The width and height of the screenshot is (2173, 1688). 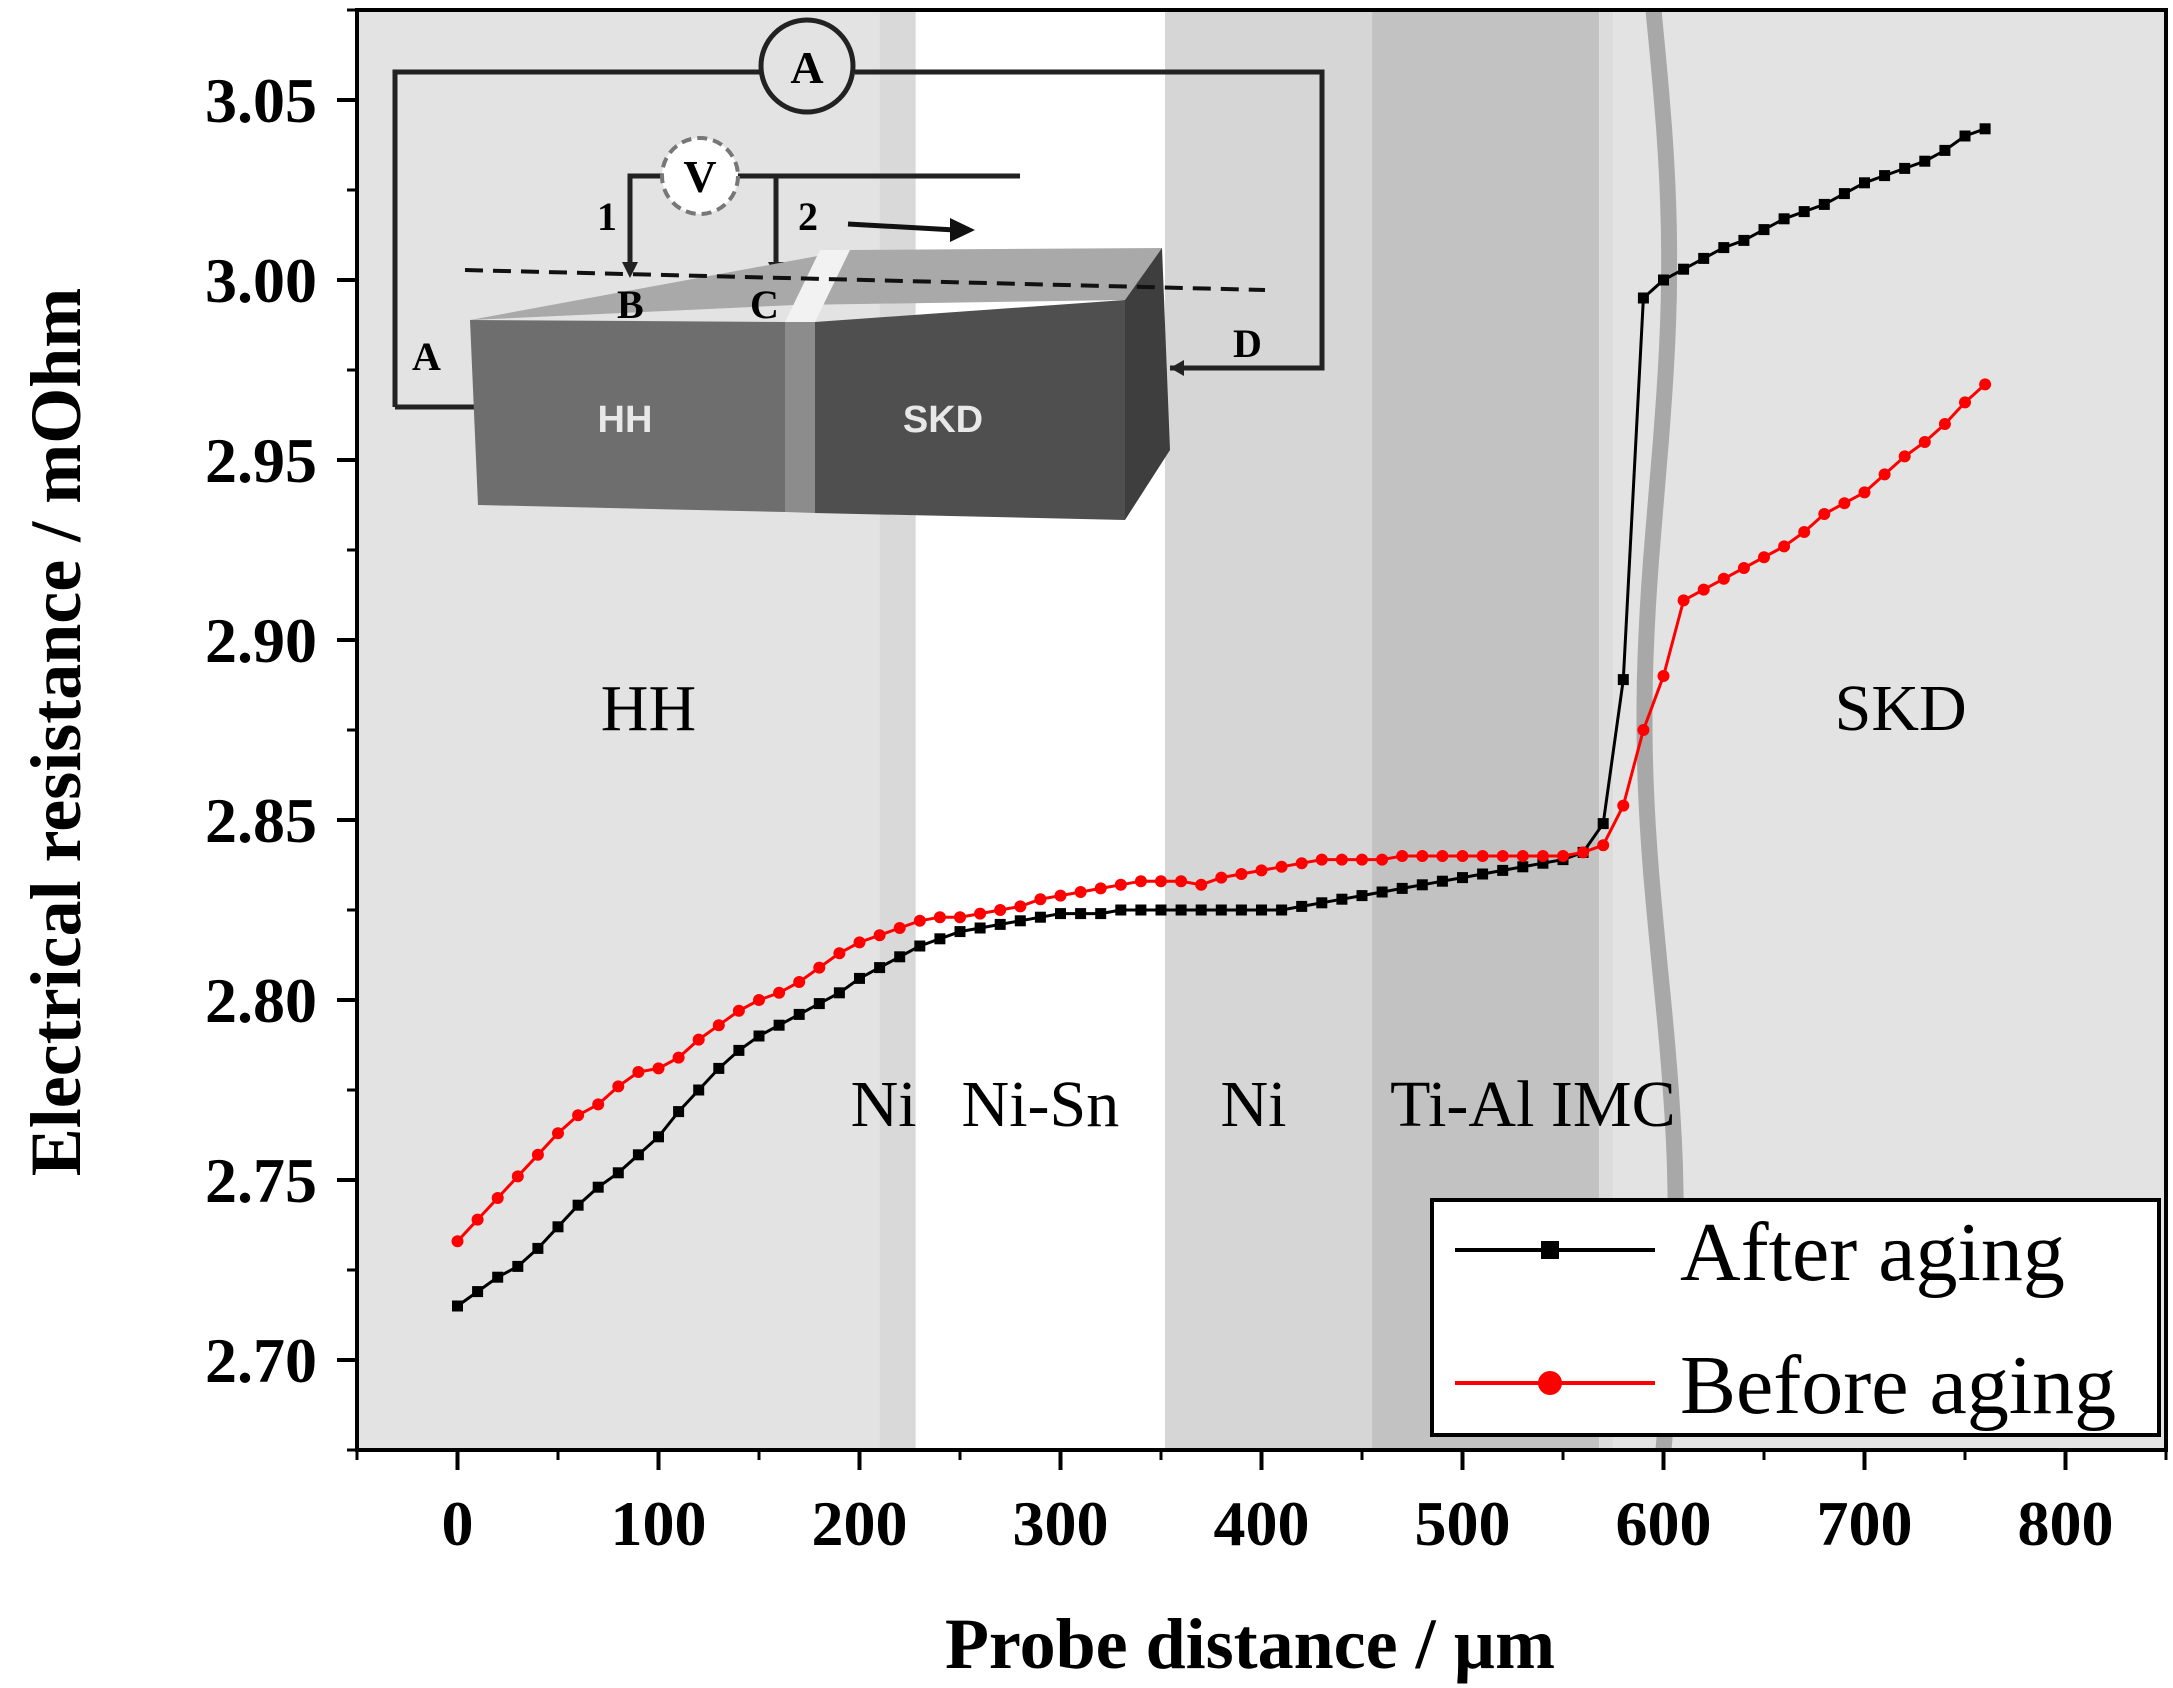 What do you see at coordinates (607, 216) in the screenshot?
I see `probe-1-label: 1` at bounding box center [607, 216].